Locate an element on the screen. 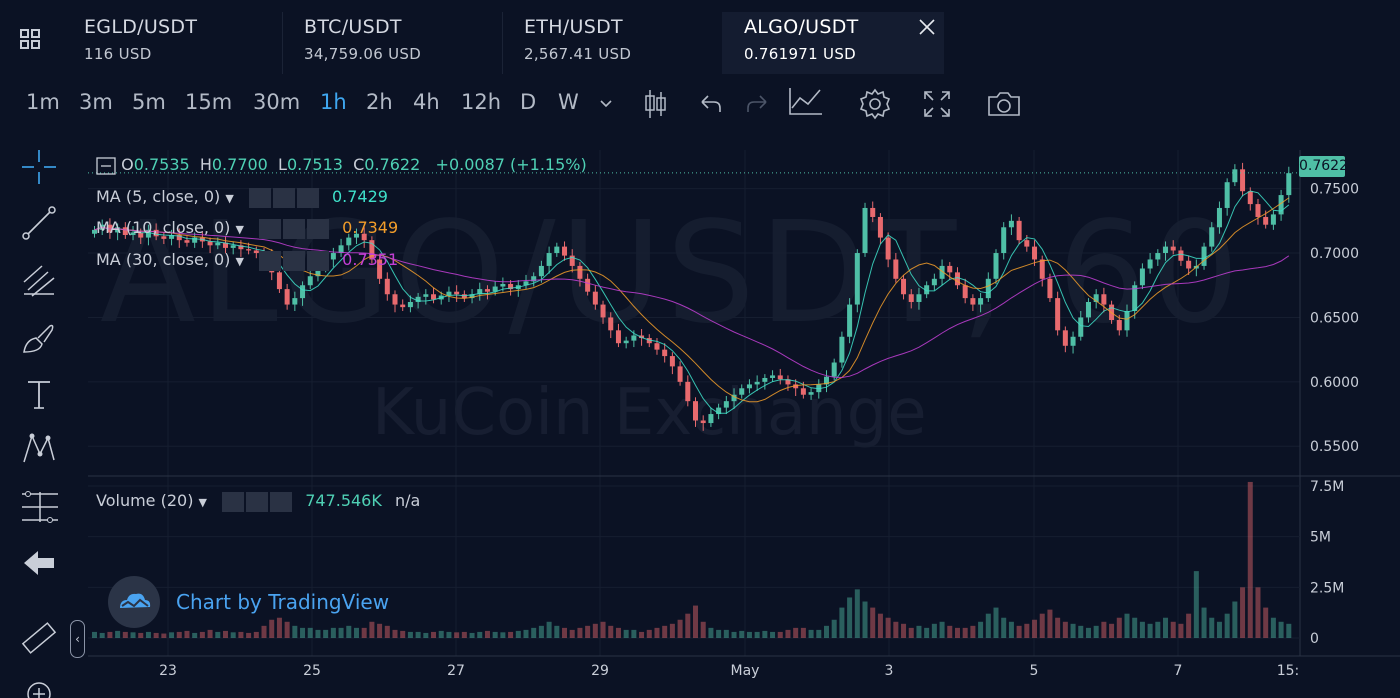 The image size is (1400, 698). indicators-icon is located at coordinates (806, 102).